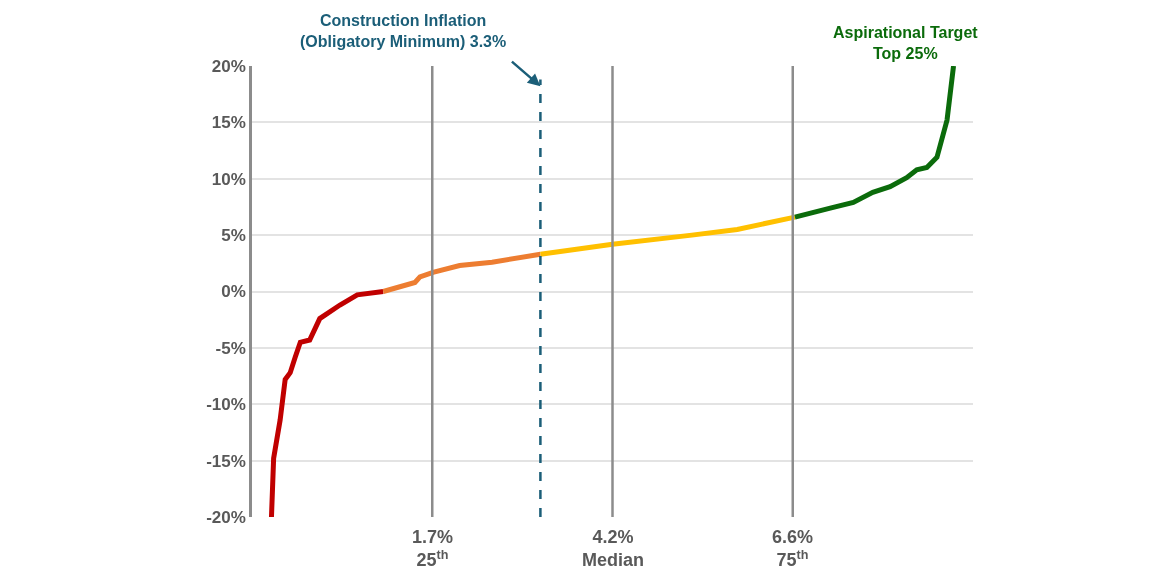 Image resolution: width=1171 pixels, height=575 pixels. What do you see at coordinates (226, 517) in the screenshot?
I see `y-tick-label: -20%` at bounding box center [226, 517].